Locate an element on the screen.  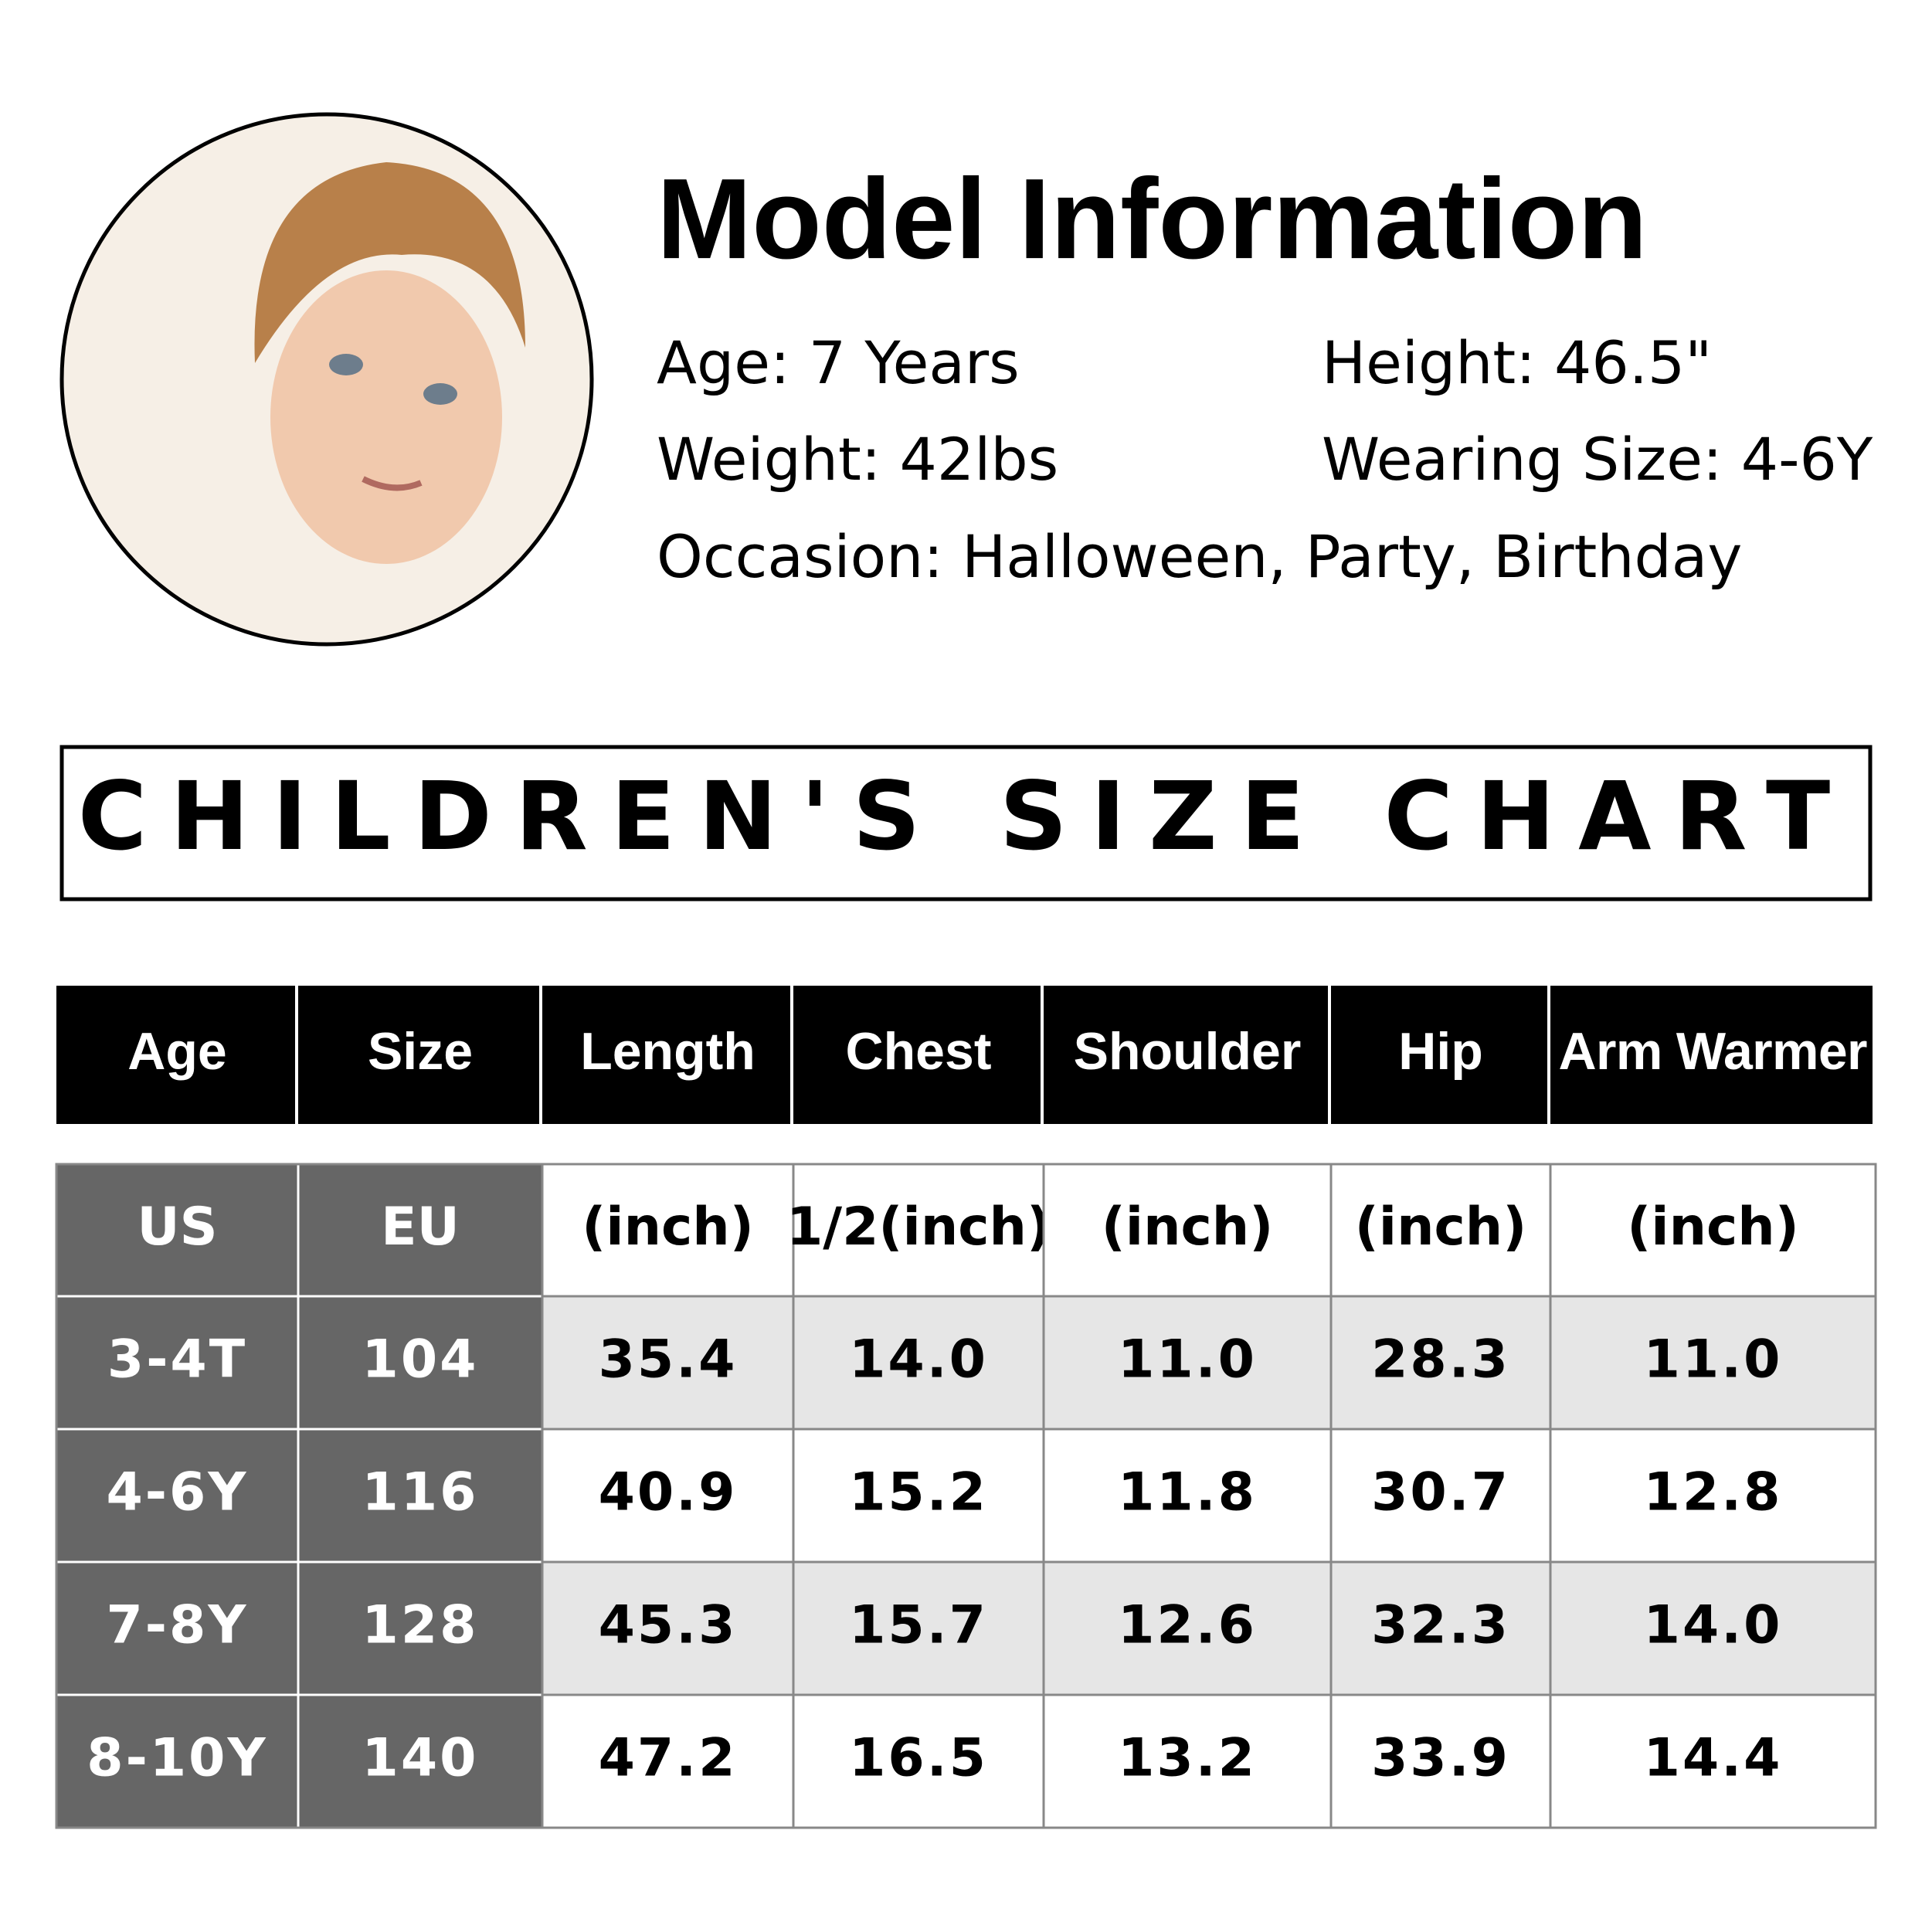
chart-title-box is located at coordinates (966, 823).